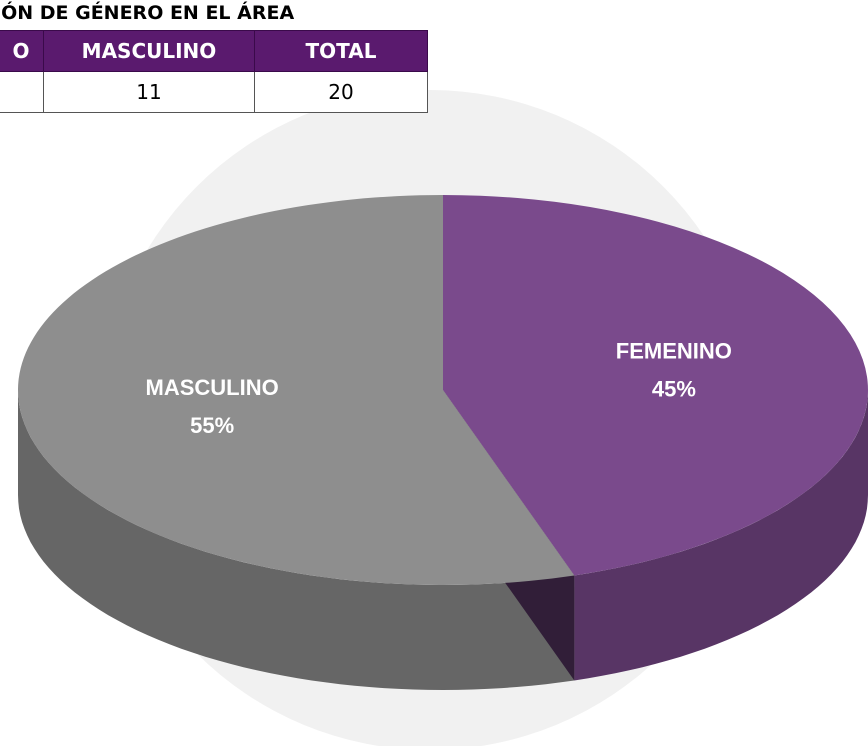 The width and height of the screenshot is (868, 746). I want to click on cell, so click(22, 92).